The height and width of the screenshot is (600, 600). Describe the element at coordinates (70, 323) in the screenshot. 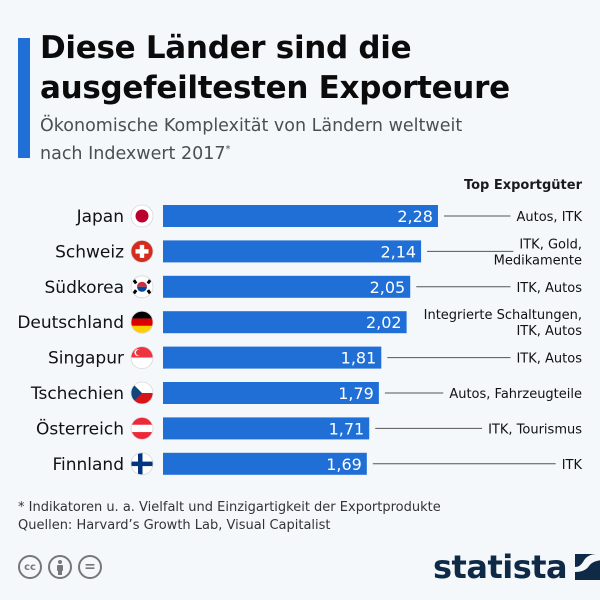

I see `category-label: Deutschland` at that location.